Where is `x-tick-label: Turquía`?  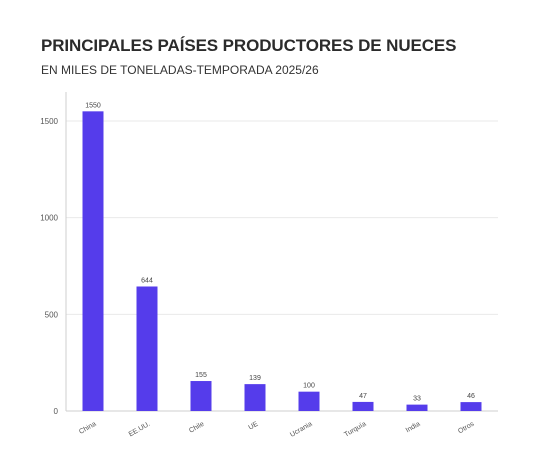
x-tick-label: Turquía is located at coordinates (355, 430).